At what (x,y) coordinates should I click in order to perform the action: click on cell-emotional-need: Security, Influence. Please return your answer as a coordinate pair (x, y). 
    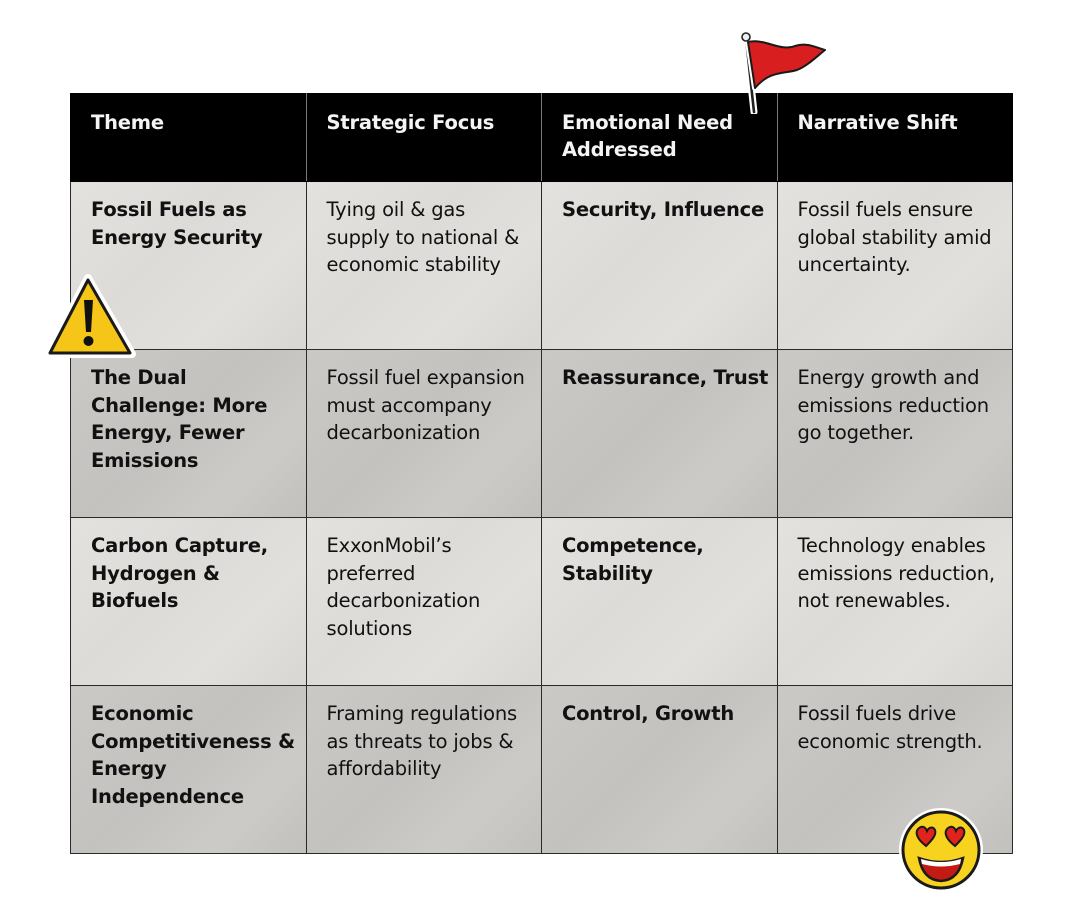
    Looking at the image, I should click on (659, 265).